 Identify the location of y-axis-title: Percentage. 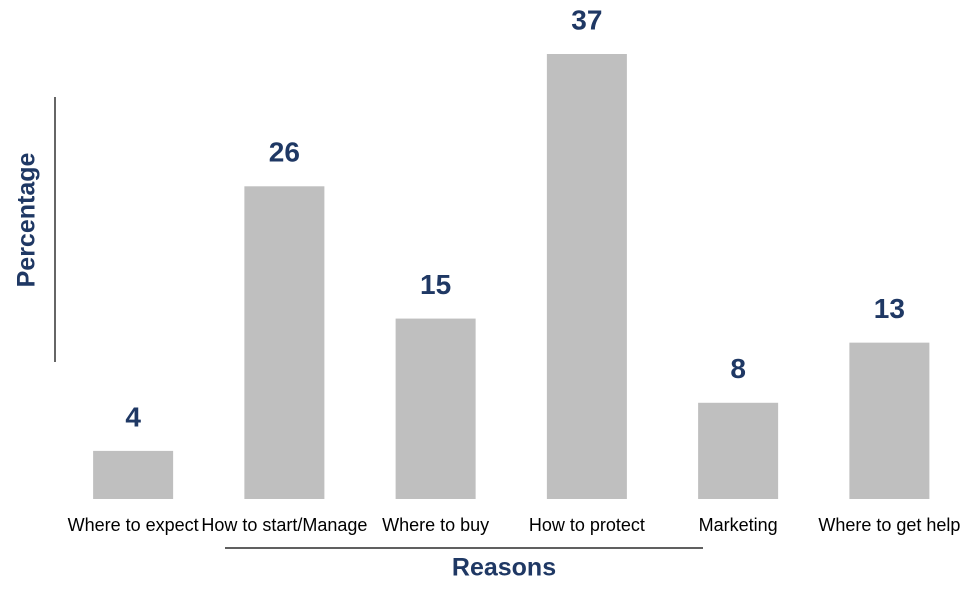
(27, 220).